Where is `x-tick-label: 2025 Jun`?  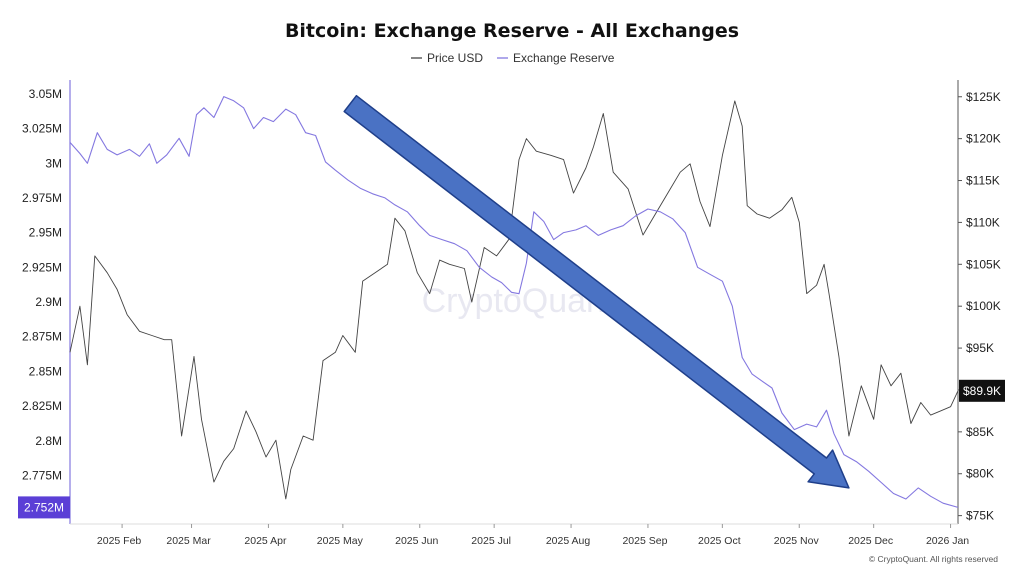 x-tick-label: 2025 Jun is located at coordinates (416, 541).